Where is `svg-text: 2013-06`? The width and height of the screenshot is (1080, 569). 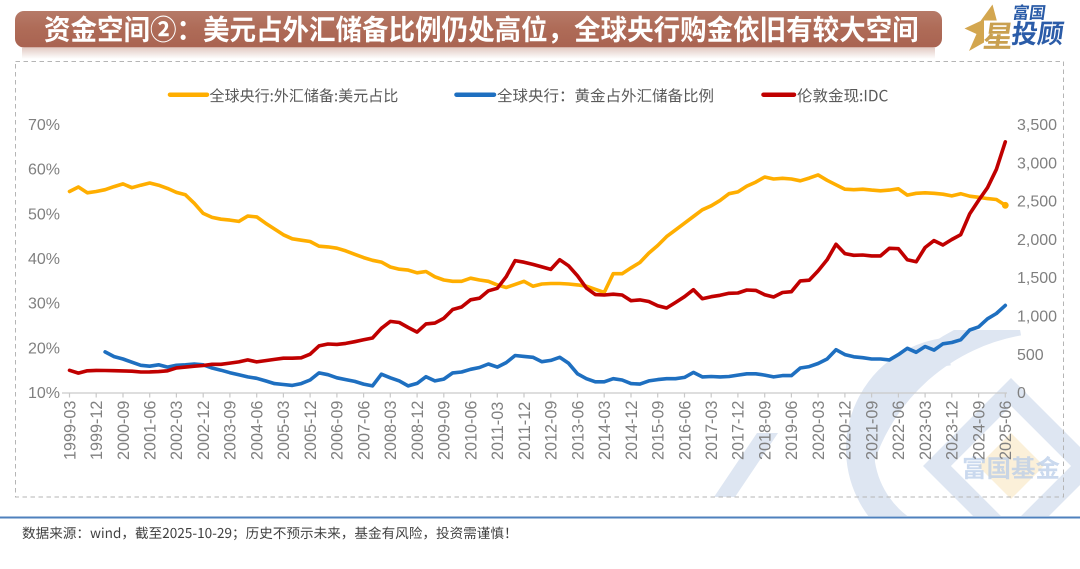 svg-text: 2013-06 is located at coordinates (578, 430).